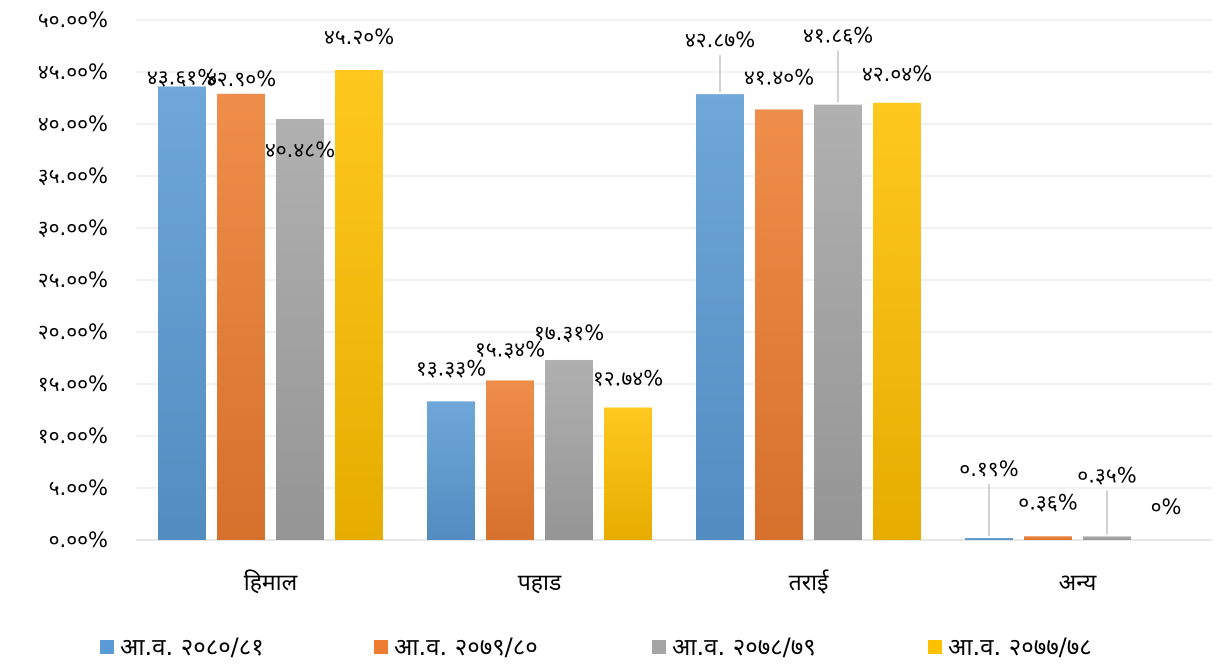 This screenshot has height=666, width=1230. Describe the element at coordinates (359, 37) in the screenshot. I see `data-label: ४५.२०%` at that location.